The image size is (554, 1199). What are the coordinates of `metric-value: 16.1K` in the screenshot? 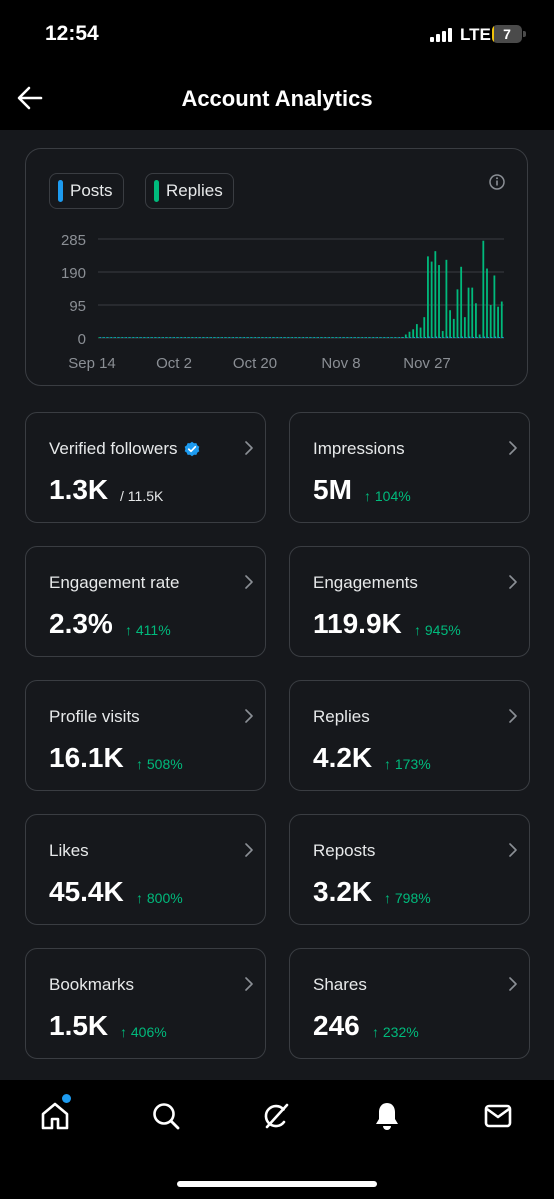 It's located at (86, 757).